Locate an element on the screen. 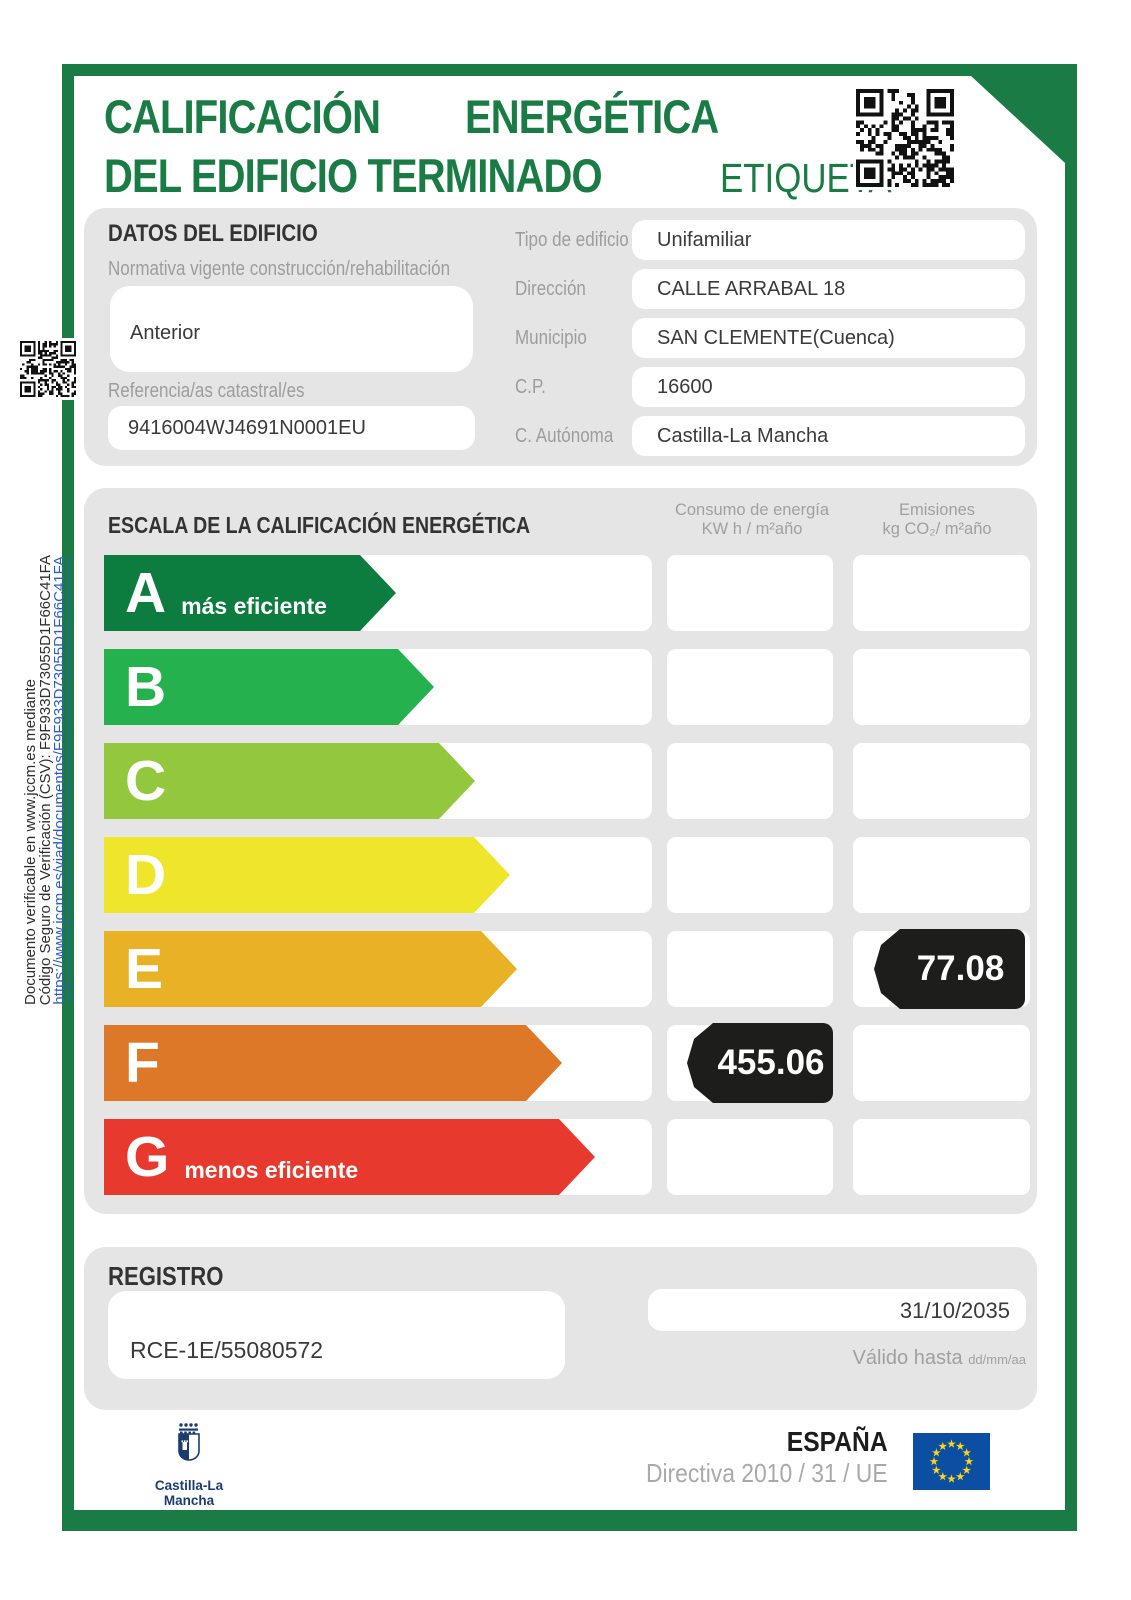 The image size is (1131, 1600). title-word-terminado: DEL EDIFICIO TERMINADO is located at coordinates (353, 175).